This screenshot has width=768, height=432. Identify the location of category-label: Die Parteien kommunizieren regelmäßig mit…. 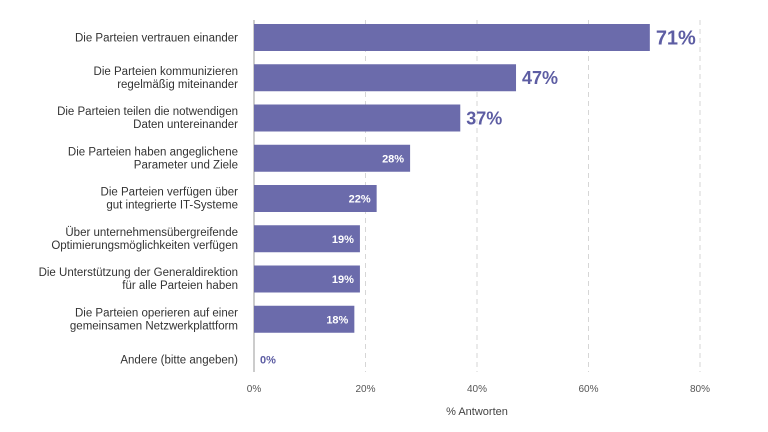
(166, 78).